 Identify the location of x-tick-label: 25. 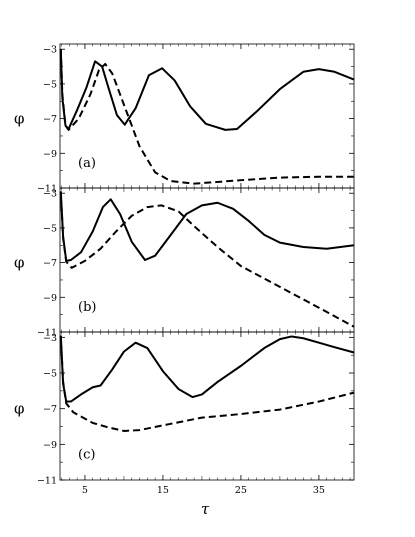
(241, 490).